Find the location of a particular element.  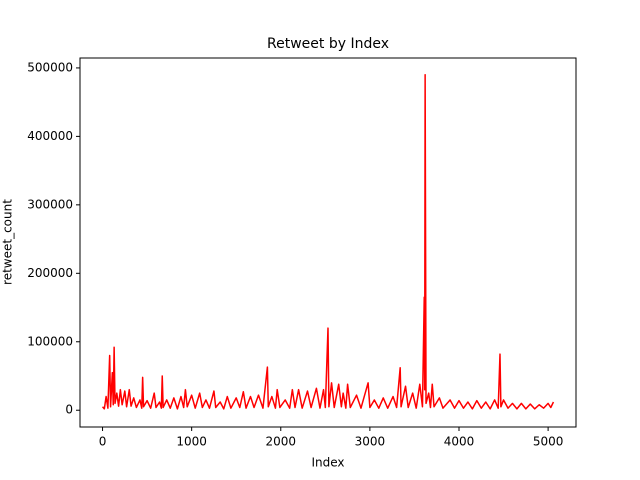

y-tick-label: 0 is located at coordinates (69, 410).